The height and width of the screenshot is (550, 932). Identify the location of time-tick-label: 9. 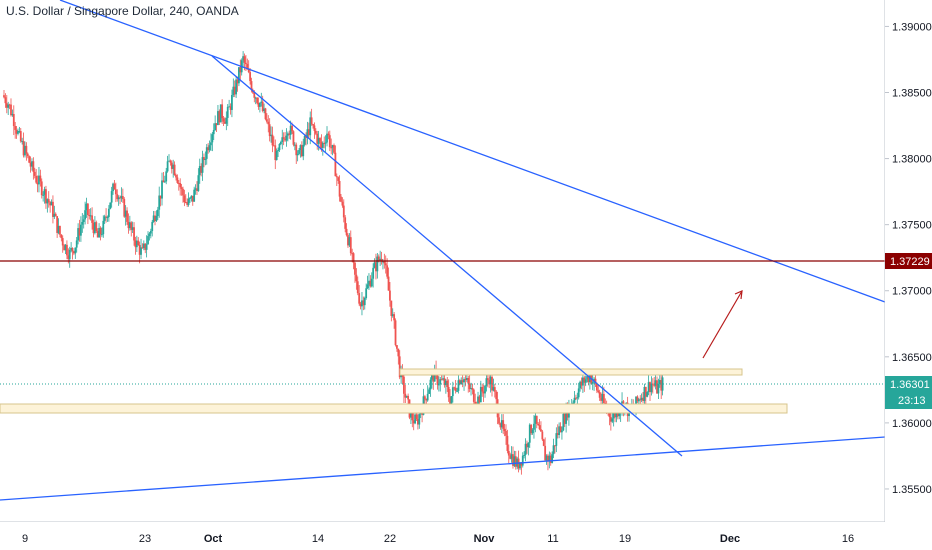
(25, 539).